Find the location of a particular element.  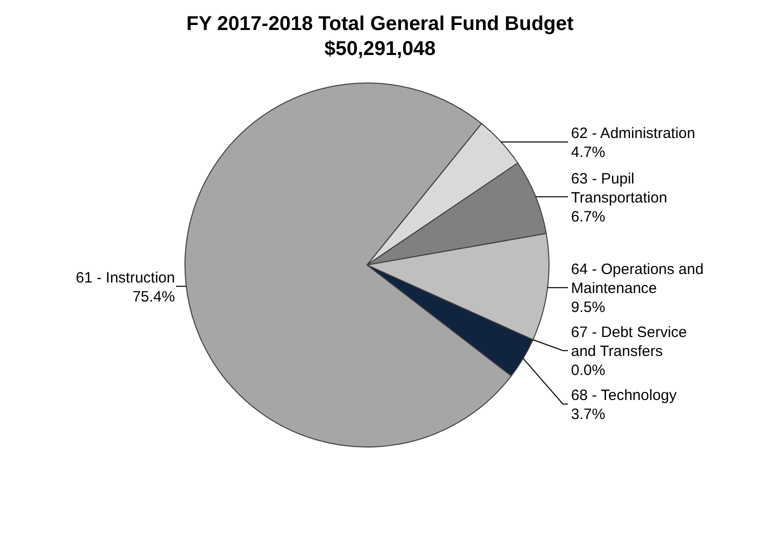

data-label: 75.4% is located at coordinates (153, 297).